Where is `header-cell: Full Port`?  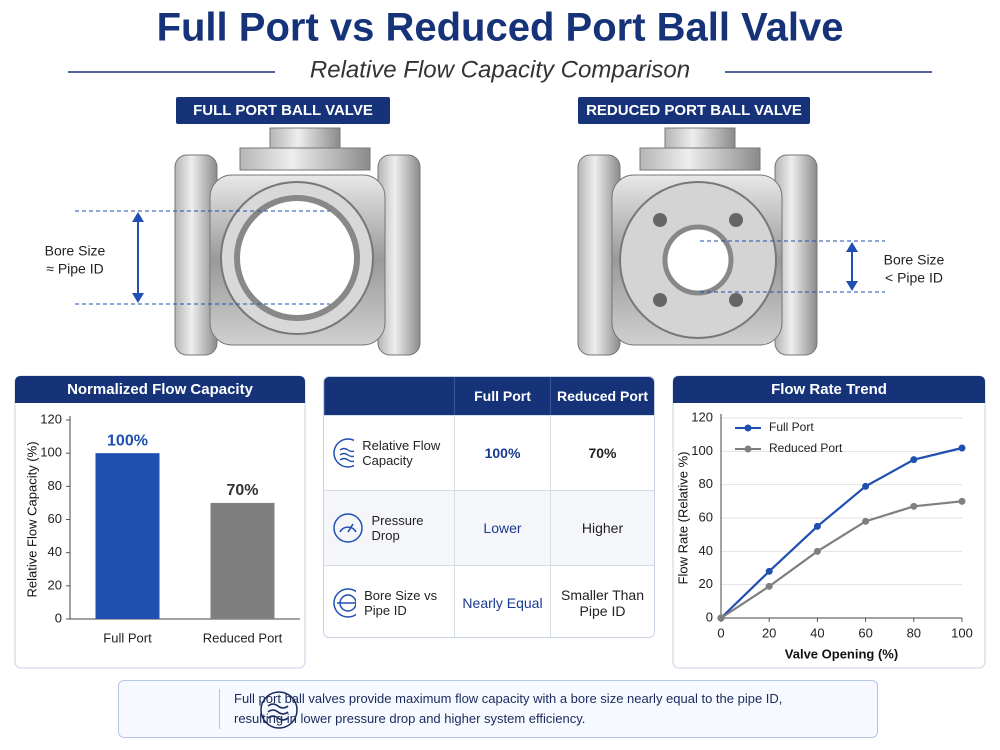
header-cell: Full Port is located at coordinates (502, 396).